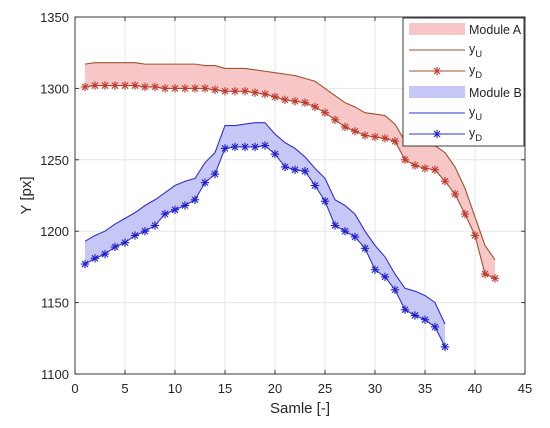 Image resolution: width=550 pixels, height=428 pixels. What do you see at coordinates (425, 388) in the screenshot?
I see `x-tick-label: 35` at bounding box center [425, 388].